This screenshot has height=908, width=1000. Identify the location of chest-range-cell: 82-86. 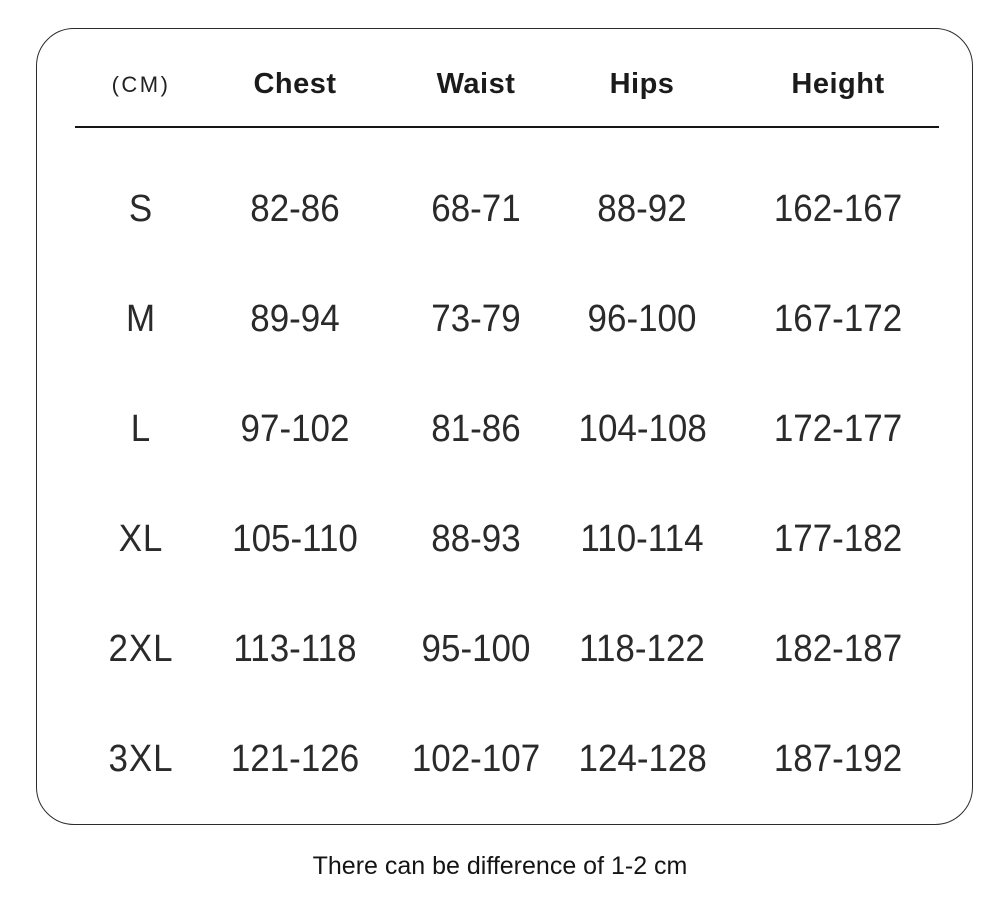
(295, 208).